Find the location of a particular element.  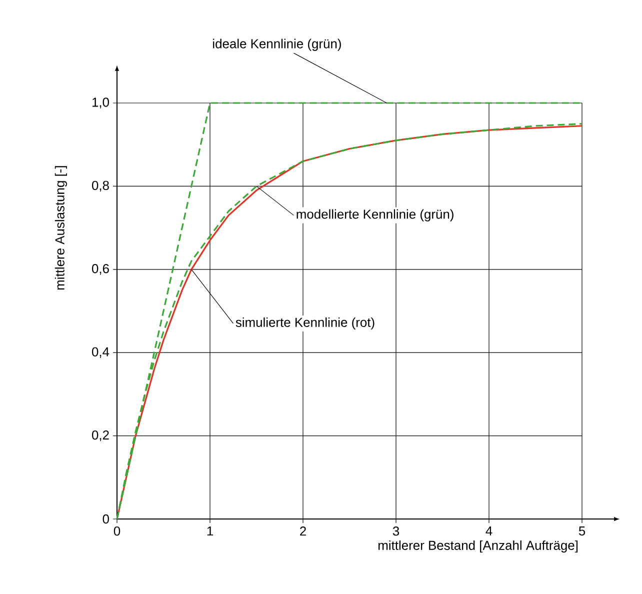

y-tick-label: 1,0 is located at coordinates (100, 103).